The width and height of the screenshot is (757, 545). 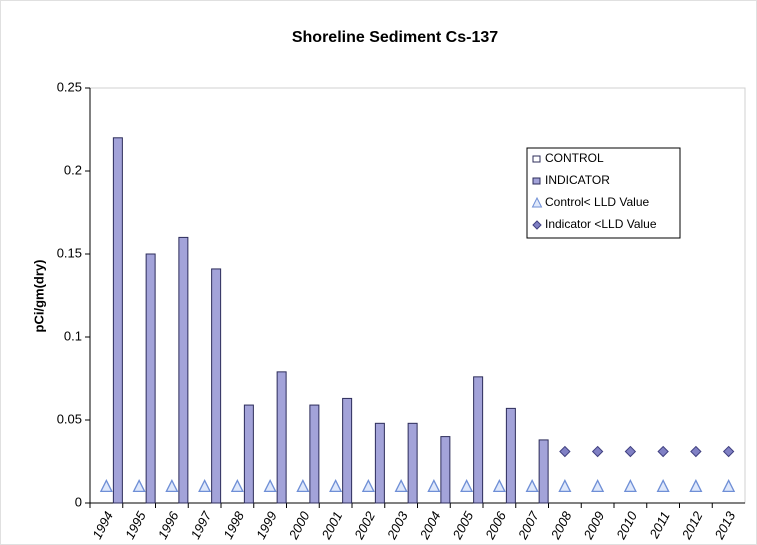 What do you see at coordinates (38, 296) in the screenshot?
I see `y-axis-title: pCi/gm(dry)` at bounding box center [38, 296].